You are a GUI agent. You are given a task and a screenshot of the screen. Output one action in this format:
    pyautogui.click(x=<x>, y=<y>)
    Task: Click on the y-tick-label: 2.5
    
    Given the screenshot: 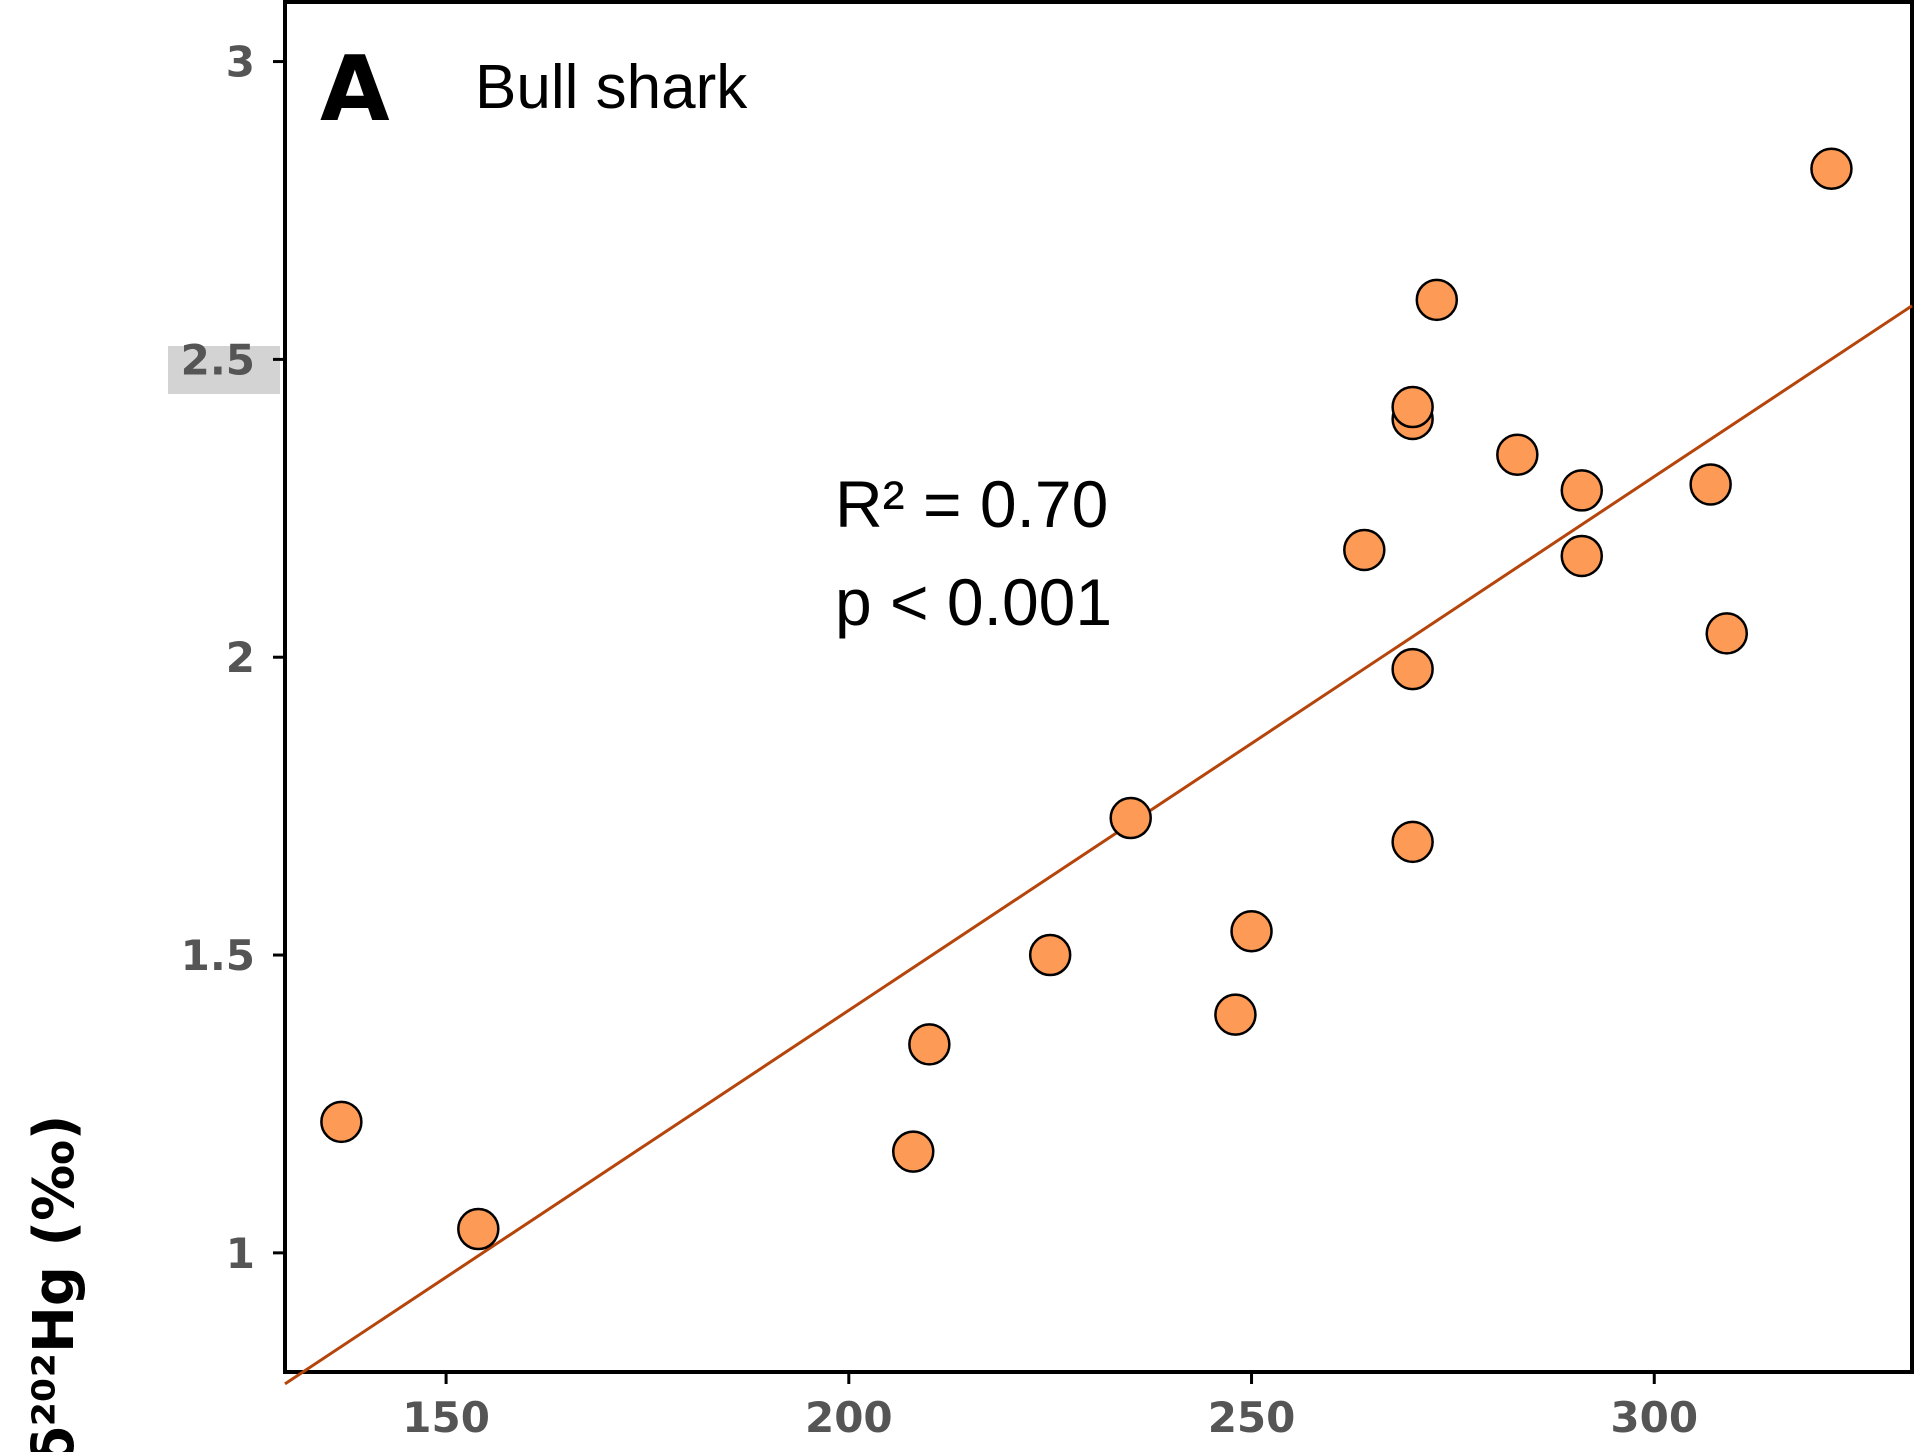 What is the action you would take?
    pyautogui.click(x=218, y=359)
    